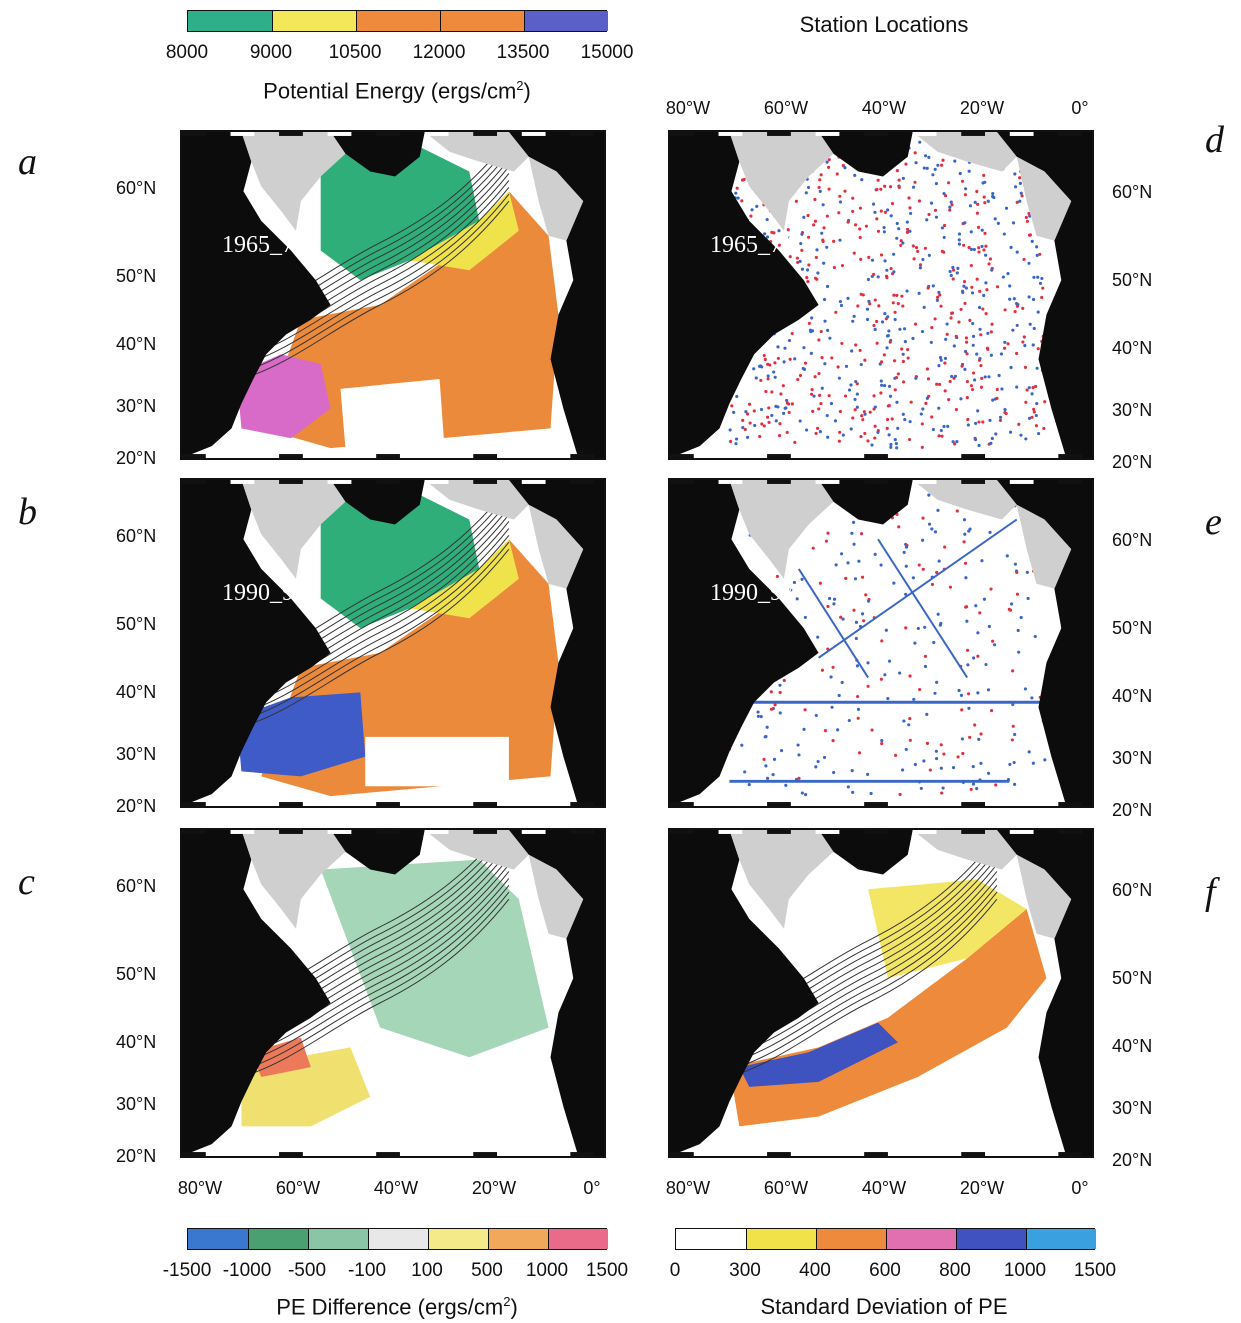 Image resolution: width=1241 pixels, height=1323 pixels. I want to click on panel-letter-d: d, so click(1214, 140).